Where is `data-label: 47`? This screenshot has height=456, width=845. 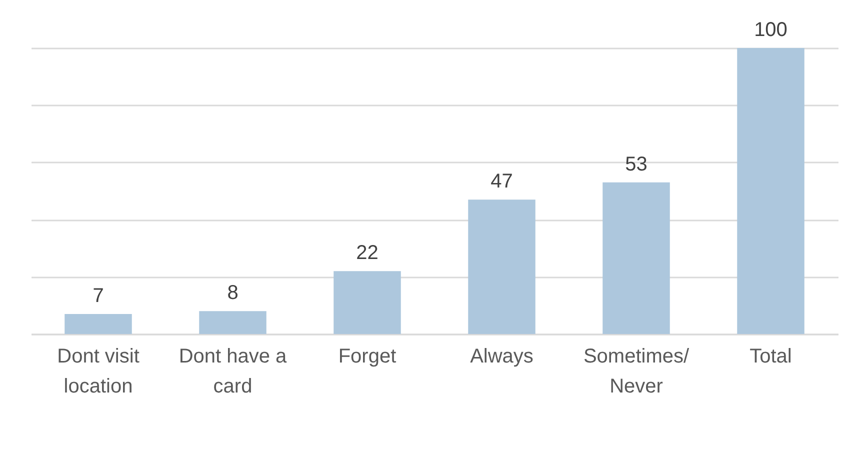
data-label: 47 is located at coordinates (501, 181).